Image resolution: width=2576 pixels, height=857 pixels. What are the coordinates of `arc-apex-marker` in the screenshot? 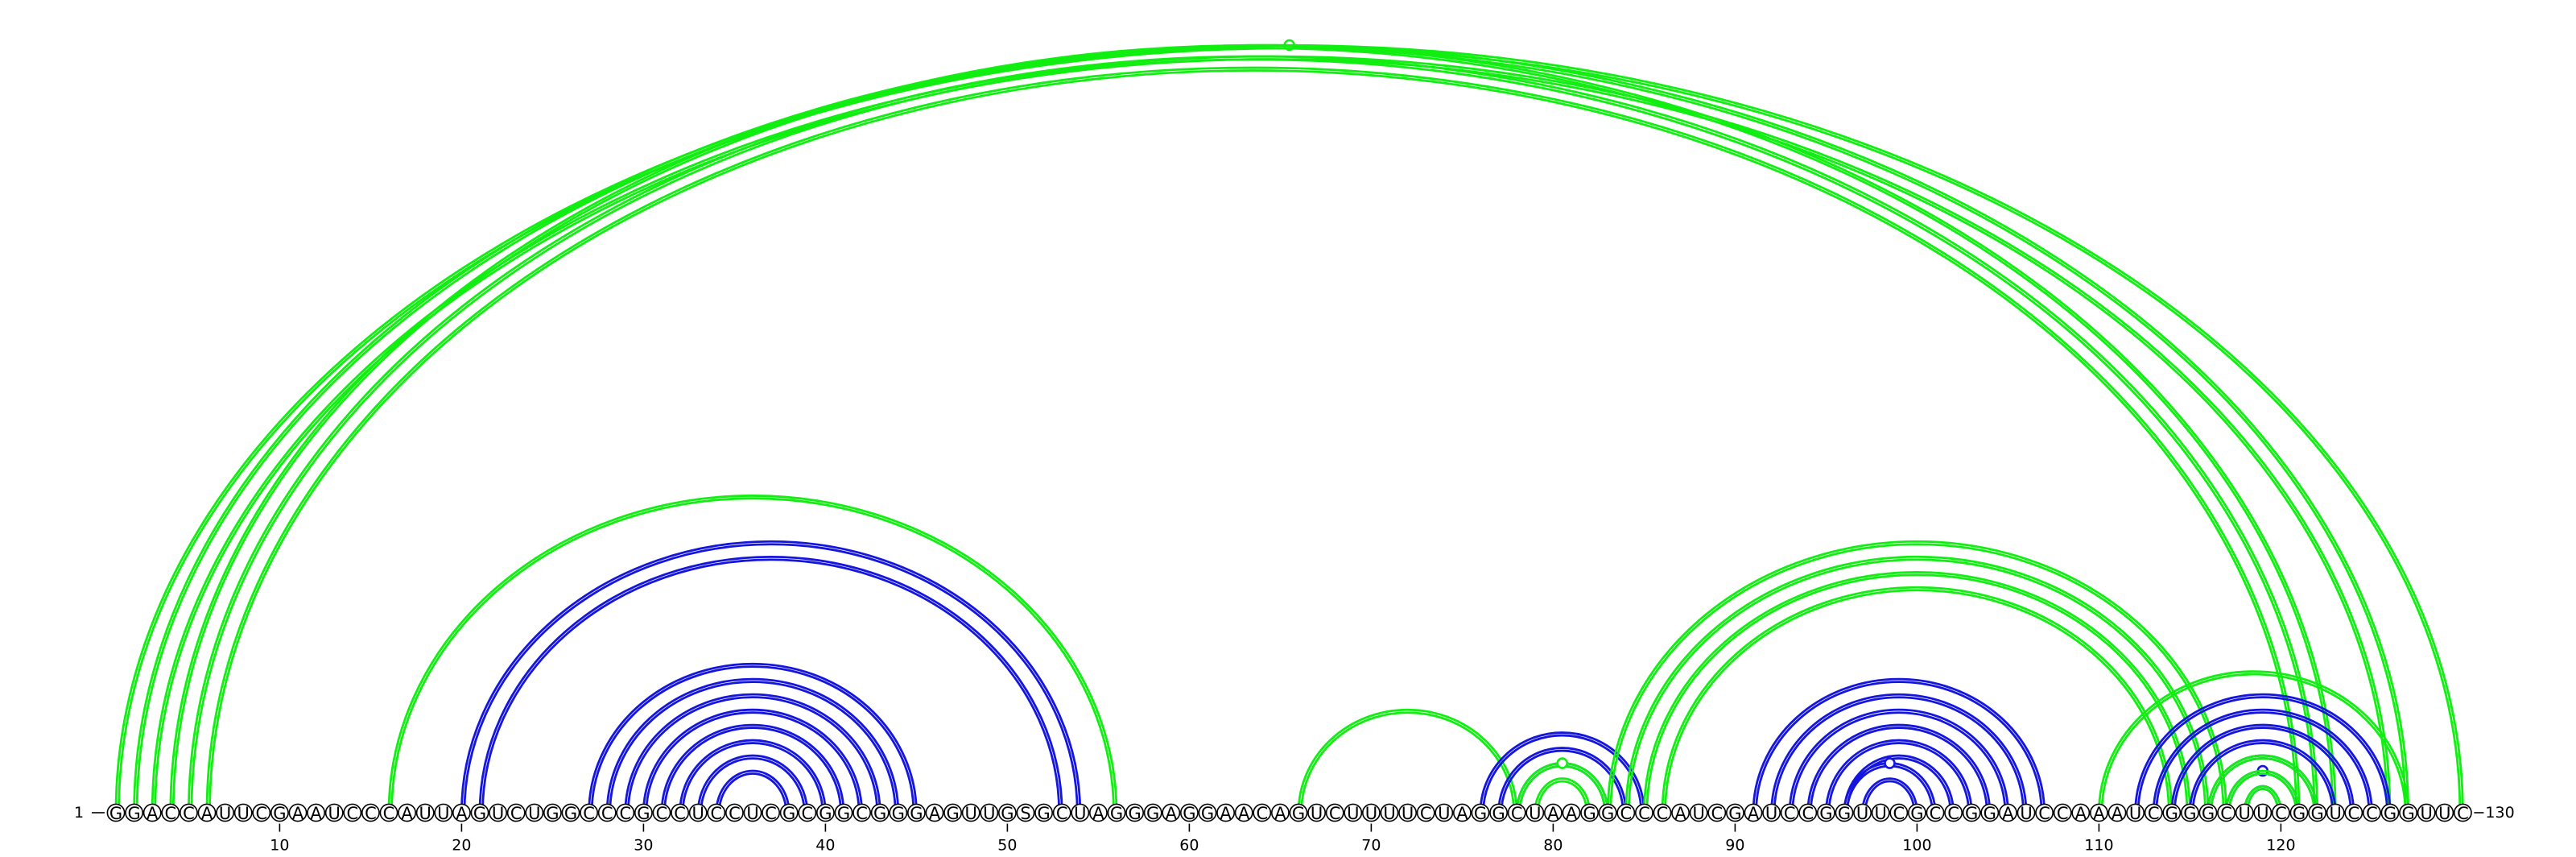 It's located at (1562, 763).